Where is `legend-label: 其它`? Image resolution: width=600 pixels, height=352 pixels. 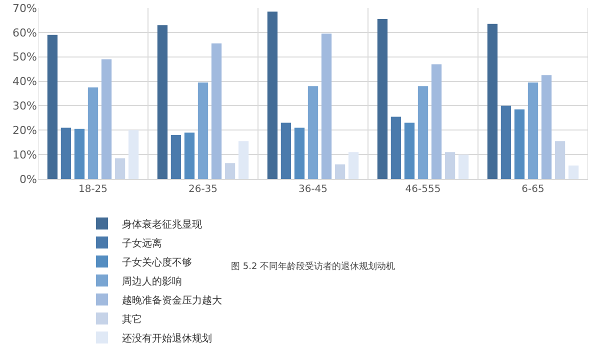 legend-label: 其它 is located at coordinates (132, 319).